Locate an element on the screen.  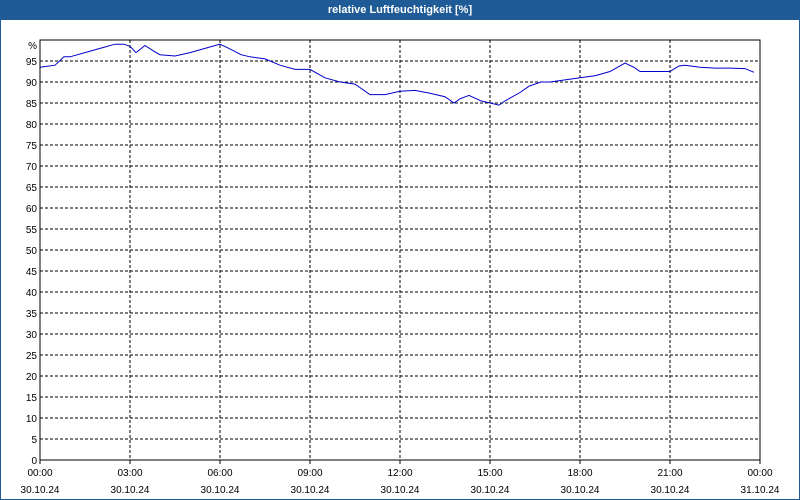
x-tick-time-label: 03:00 is located at coordinates (129, 473).